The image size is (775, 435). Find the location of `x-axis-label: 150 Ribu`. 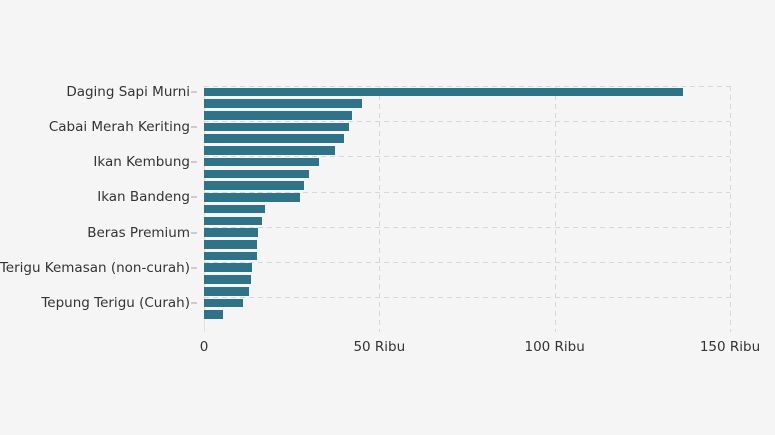

x-axis-label: 150 Ribu is located at coordinates (730, 347).